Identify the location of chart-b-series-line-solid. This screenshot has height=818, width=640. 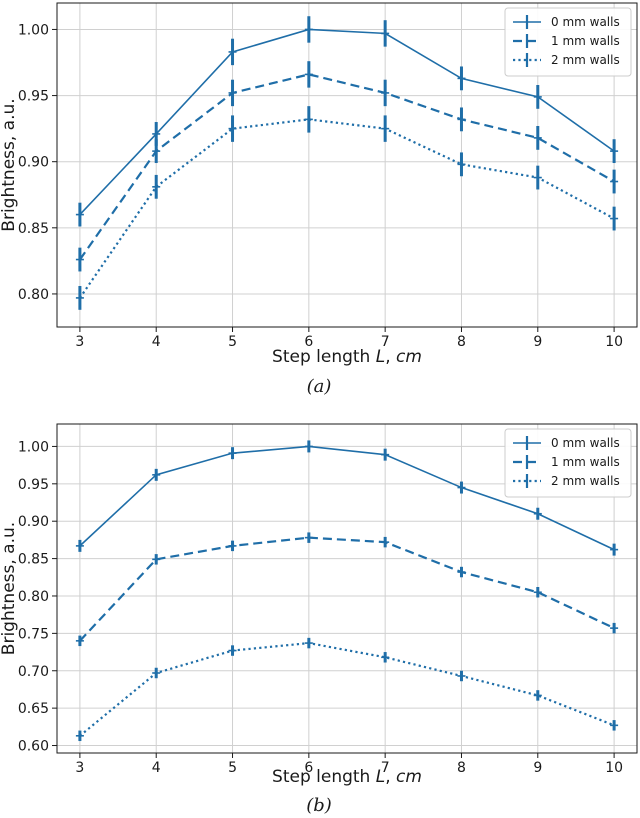
(347, 498).